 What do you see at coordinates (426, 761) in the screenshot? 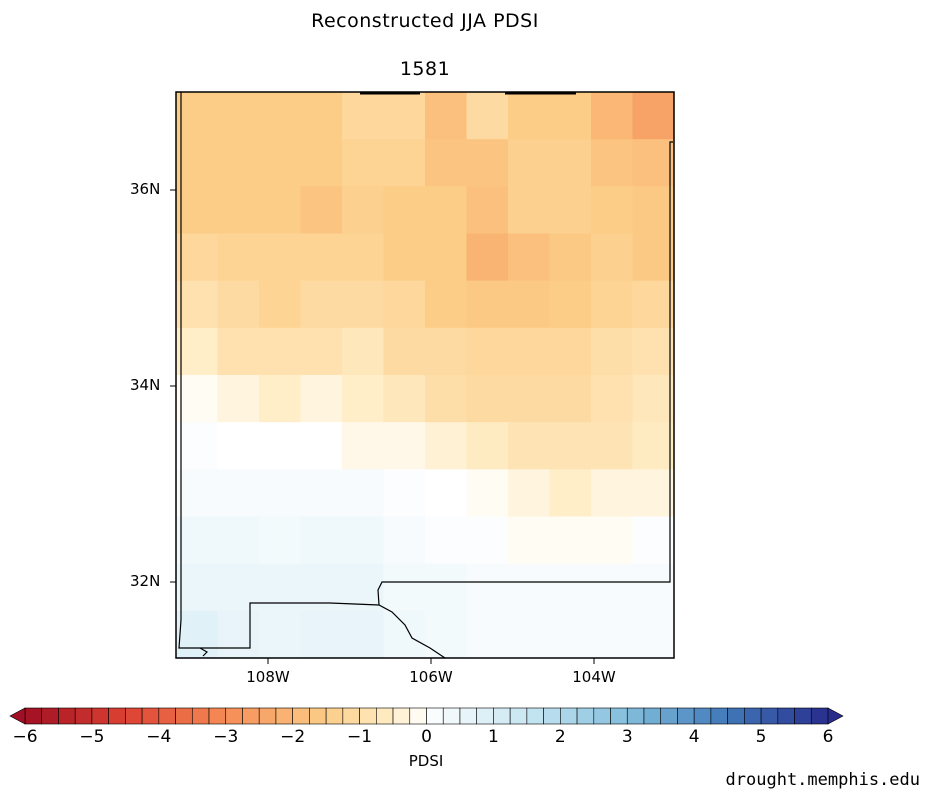
I see `colorbar-label: PDSI` at bounding box center [426, 761].